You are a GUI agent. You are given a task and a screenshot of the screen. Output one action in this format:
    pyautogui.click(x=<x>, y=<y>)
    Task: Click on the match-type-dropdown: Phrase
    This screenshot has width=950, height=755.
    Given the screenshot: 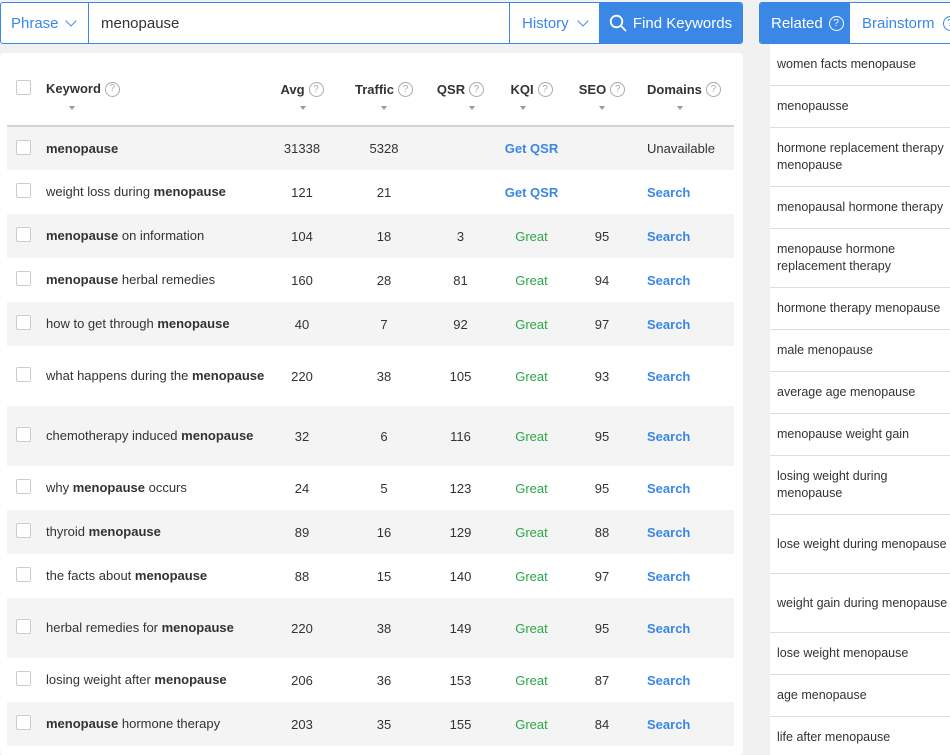 What is the action you would take?
    pyautogui.click(x=45, y=23)
    